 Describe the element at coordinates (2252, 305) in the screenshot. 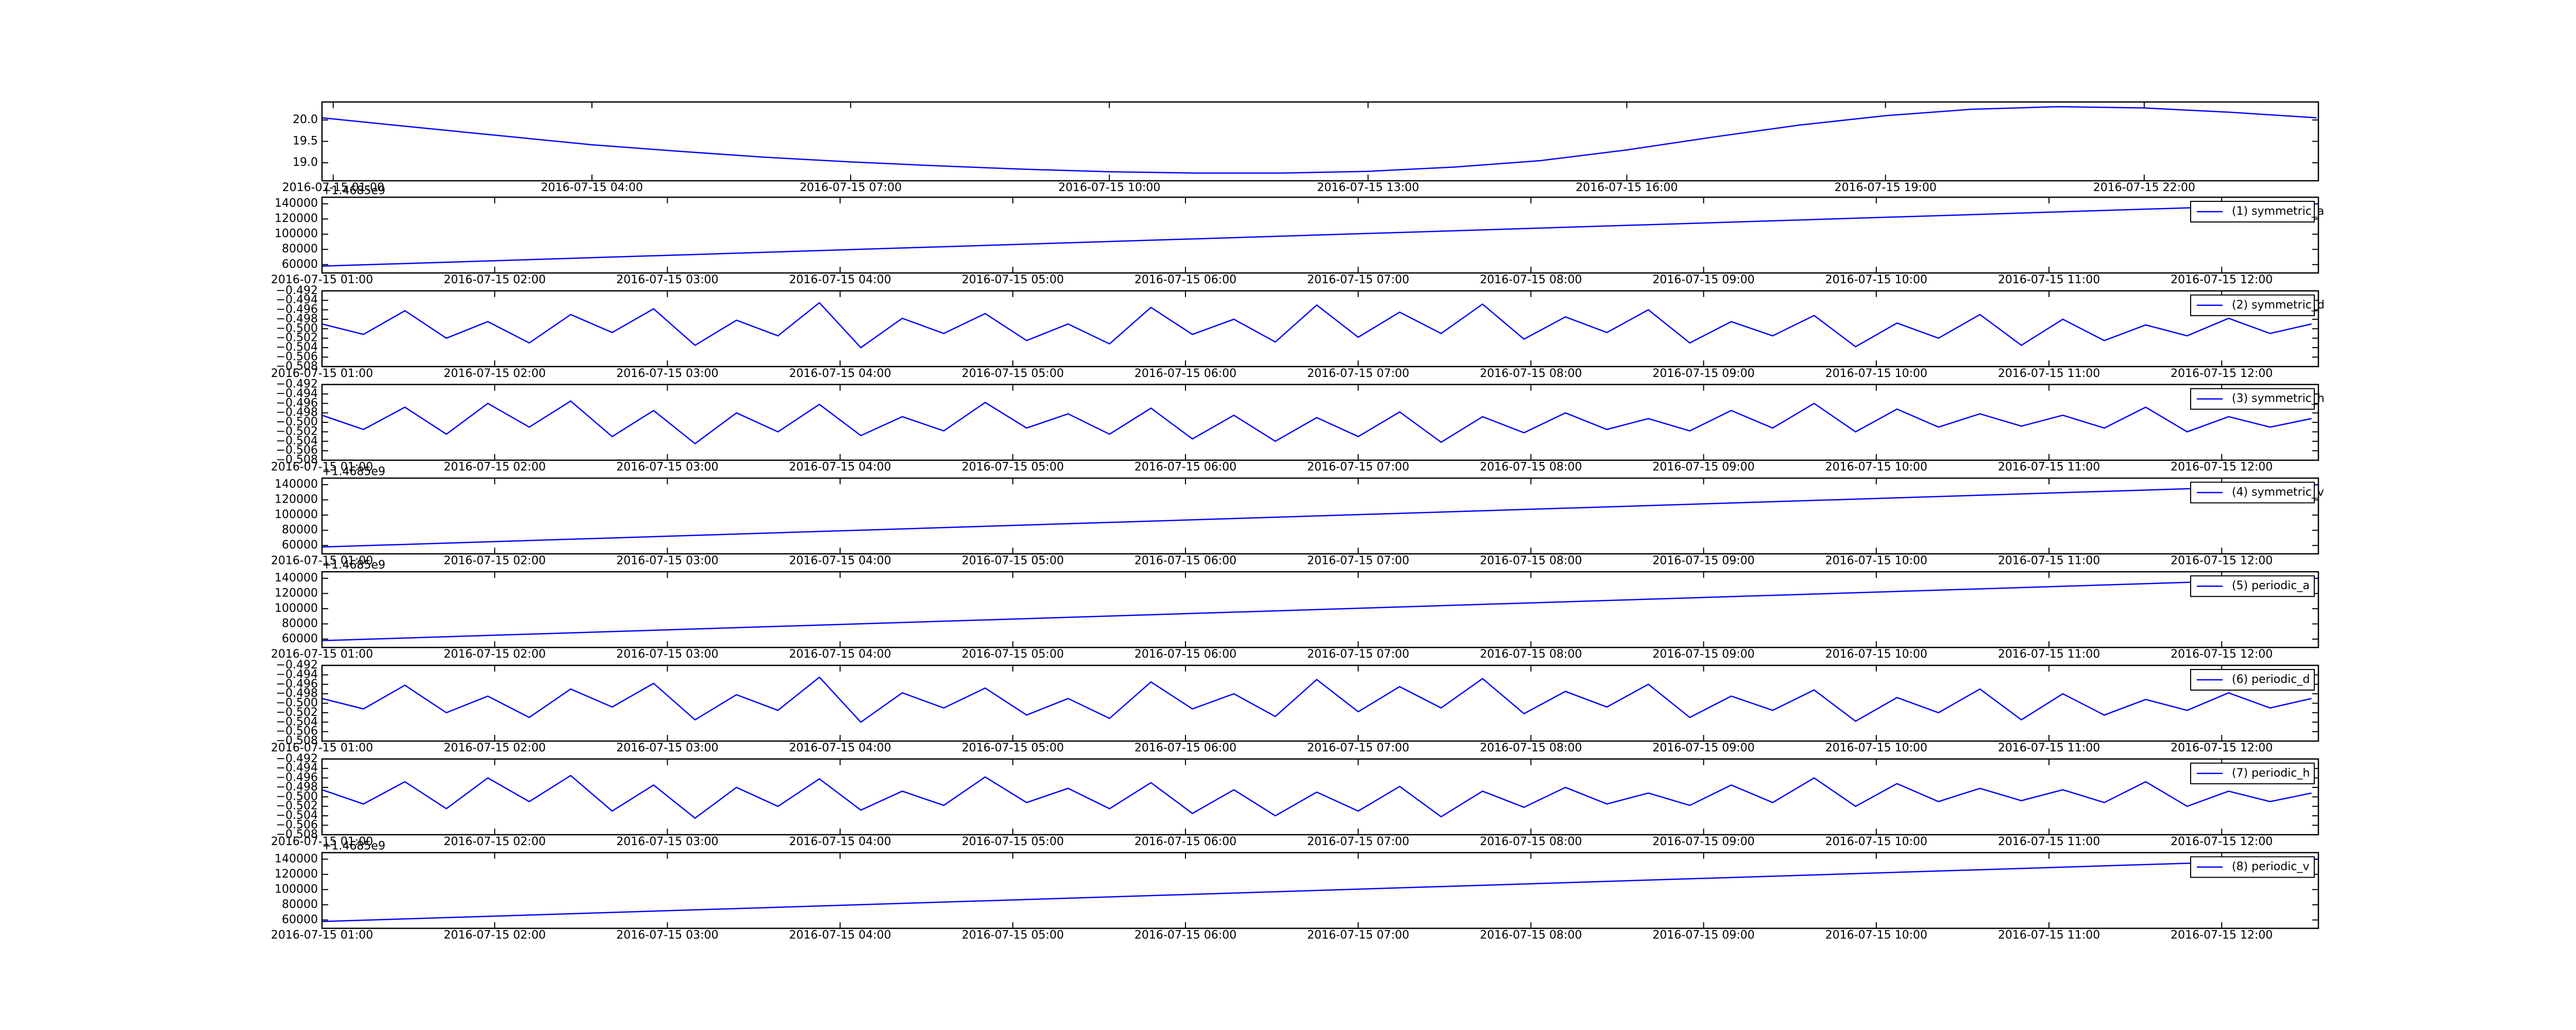

I see `legend-box` at that location.